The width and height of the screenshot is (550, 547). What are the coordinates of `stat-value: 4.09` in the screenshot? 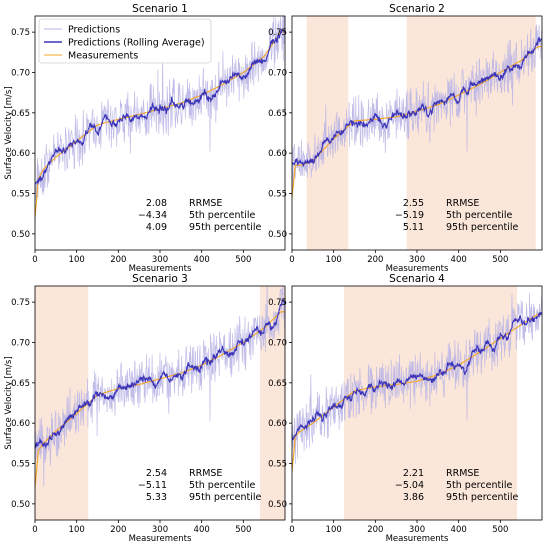 It's located at (156, 227).